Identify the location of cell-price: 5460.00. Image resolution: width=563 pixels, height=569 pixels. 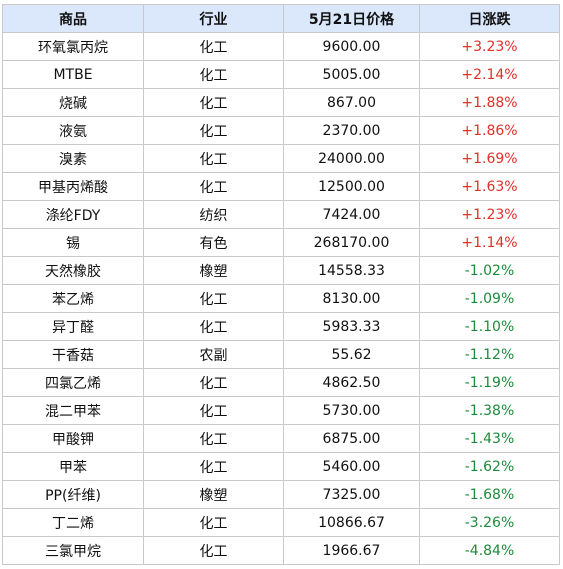
(351, 466).